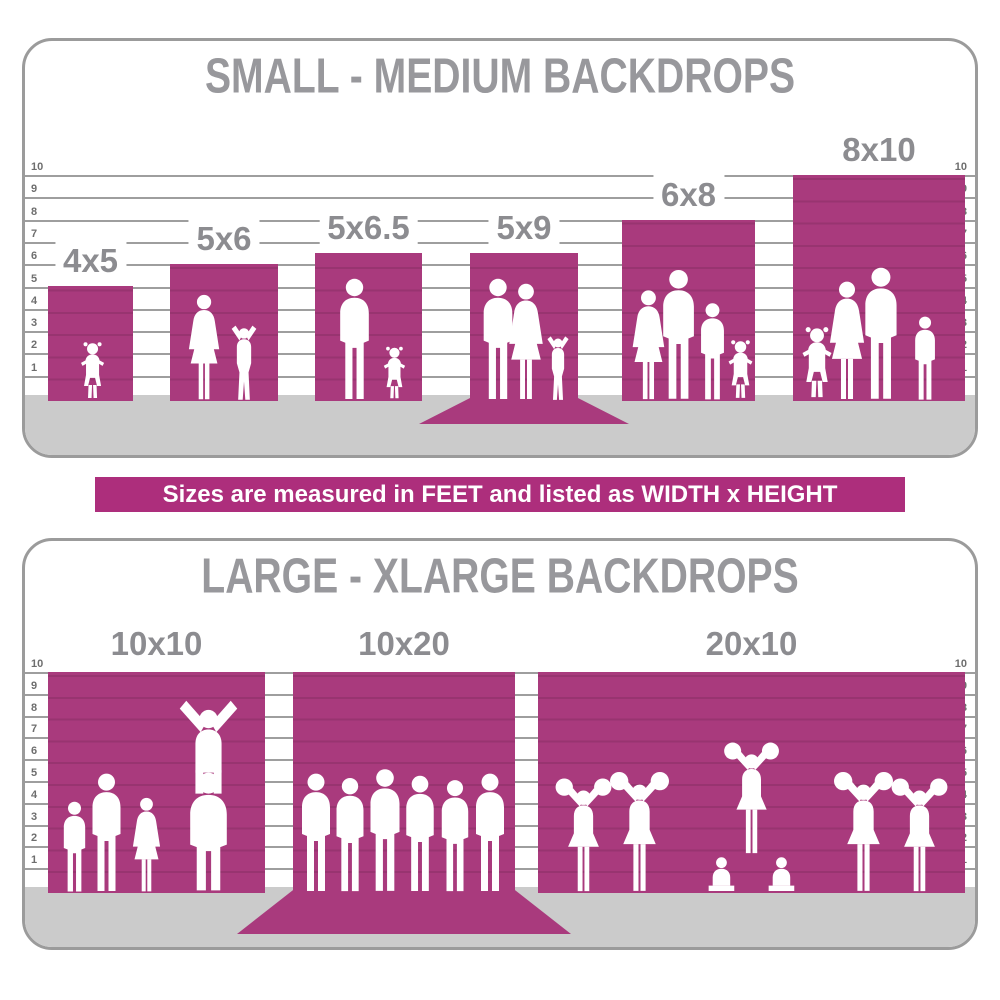 Image resolution: width=1000 pixels, height=1000 pixels. I want to click on silhouette-group-6x8, so click(692, 334).